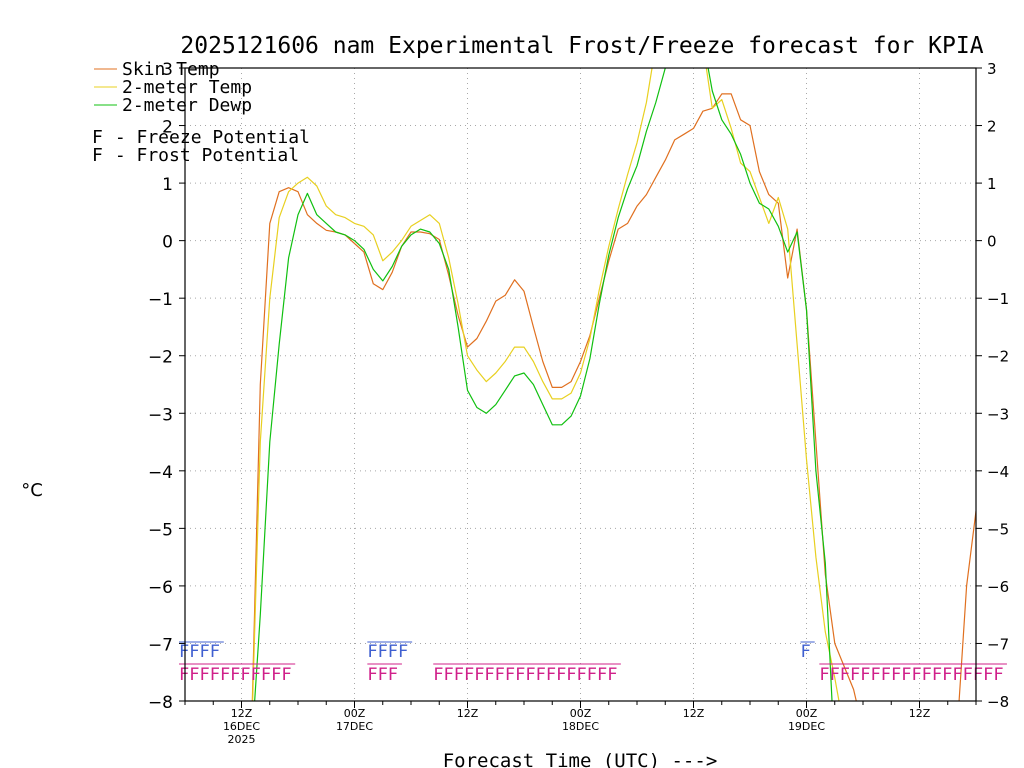  I want to click on x-tick-date: 19DEC, so click(806, 726).